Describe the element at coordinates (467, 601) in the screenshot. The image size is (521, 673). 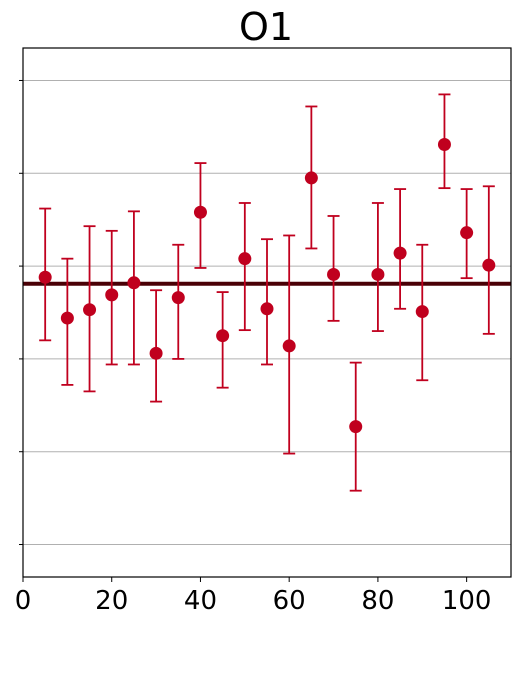
I see `x-tick-label: 100` at that location.